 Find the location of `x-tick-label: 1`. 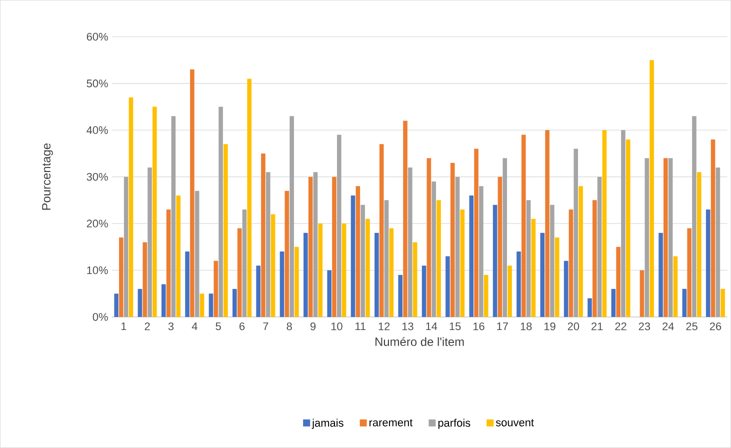

x-tick-label: 1 is located at coordinates (123, 326).